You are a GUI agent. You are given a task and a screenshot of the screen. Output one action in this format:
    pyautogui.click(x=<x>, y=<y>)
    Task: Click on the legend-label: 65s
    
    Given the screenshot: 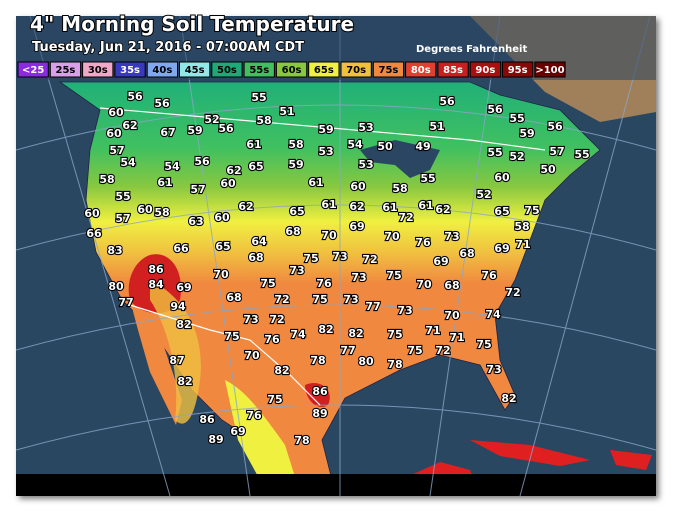 What is the action you would take?
    pyautogui.click(x=324, y=70)
    